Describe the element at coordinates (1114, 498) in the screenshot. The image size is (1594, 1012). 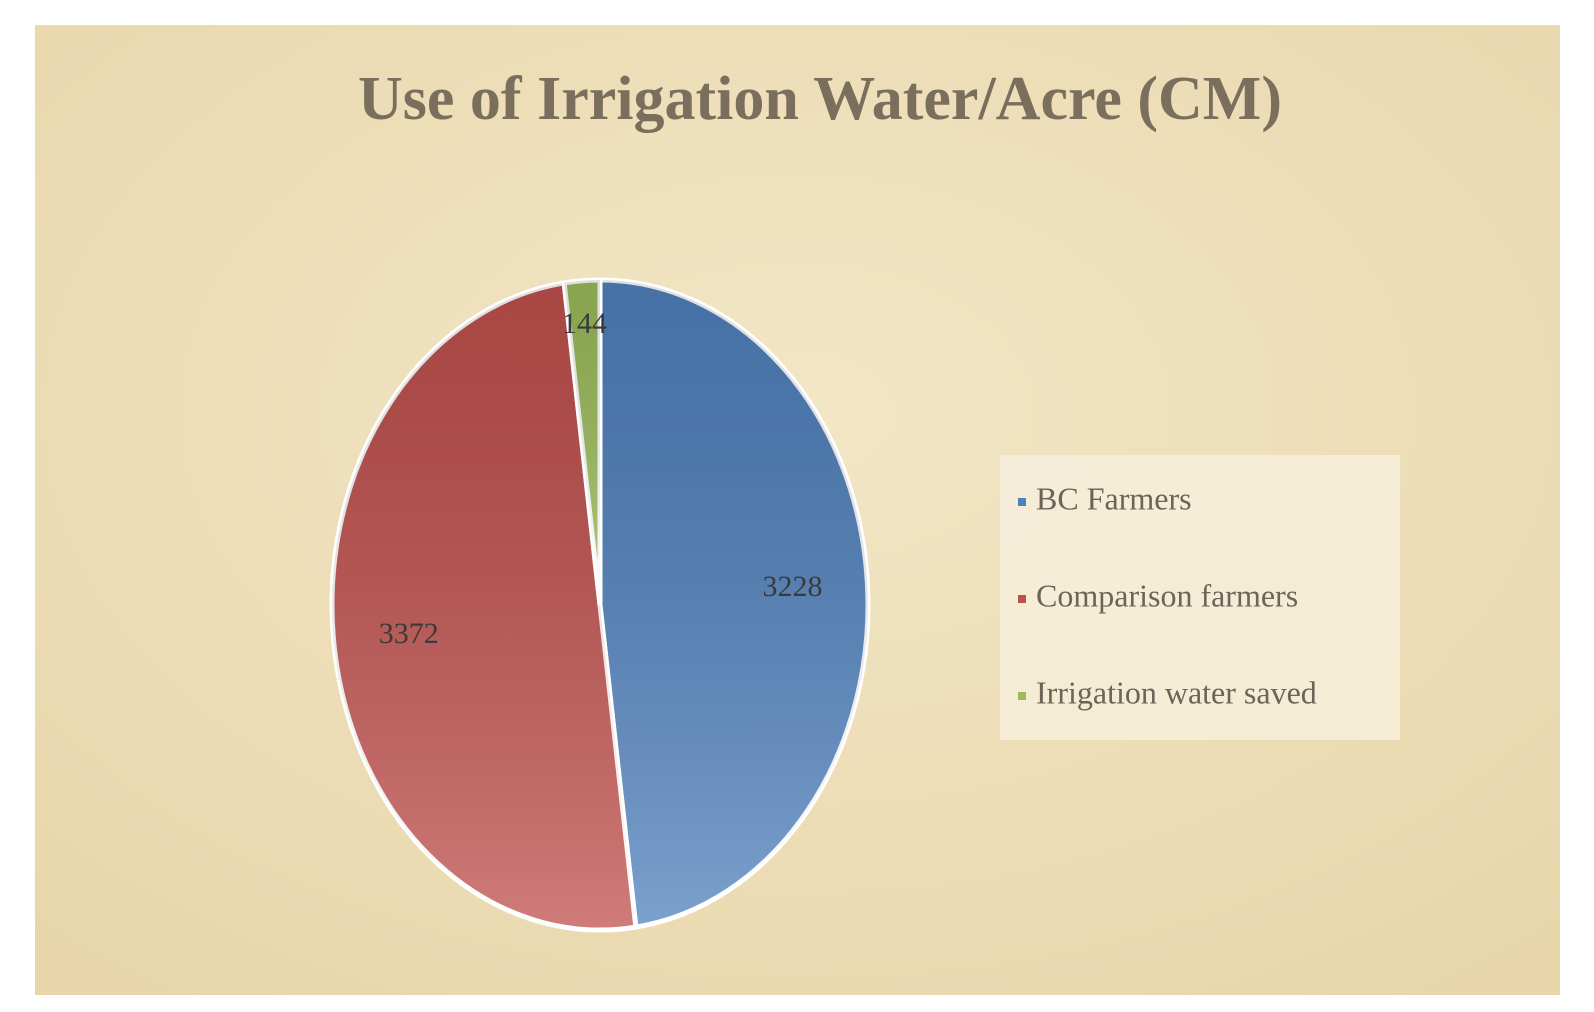
I see `legend-label: BC Farmers` at that location.